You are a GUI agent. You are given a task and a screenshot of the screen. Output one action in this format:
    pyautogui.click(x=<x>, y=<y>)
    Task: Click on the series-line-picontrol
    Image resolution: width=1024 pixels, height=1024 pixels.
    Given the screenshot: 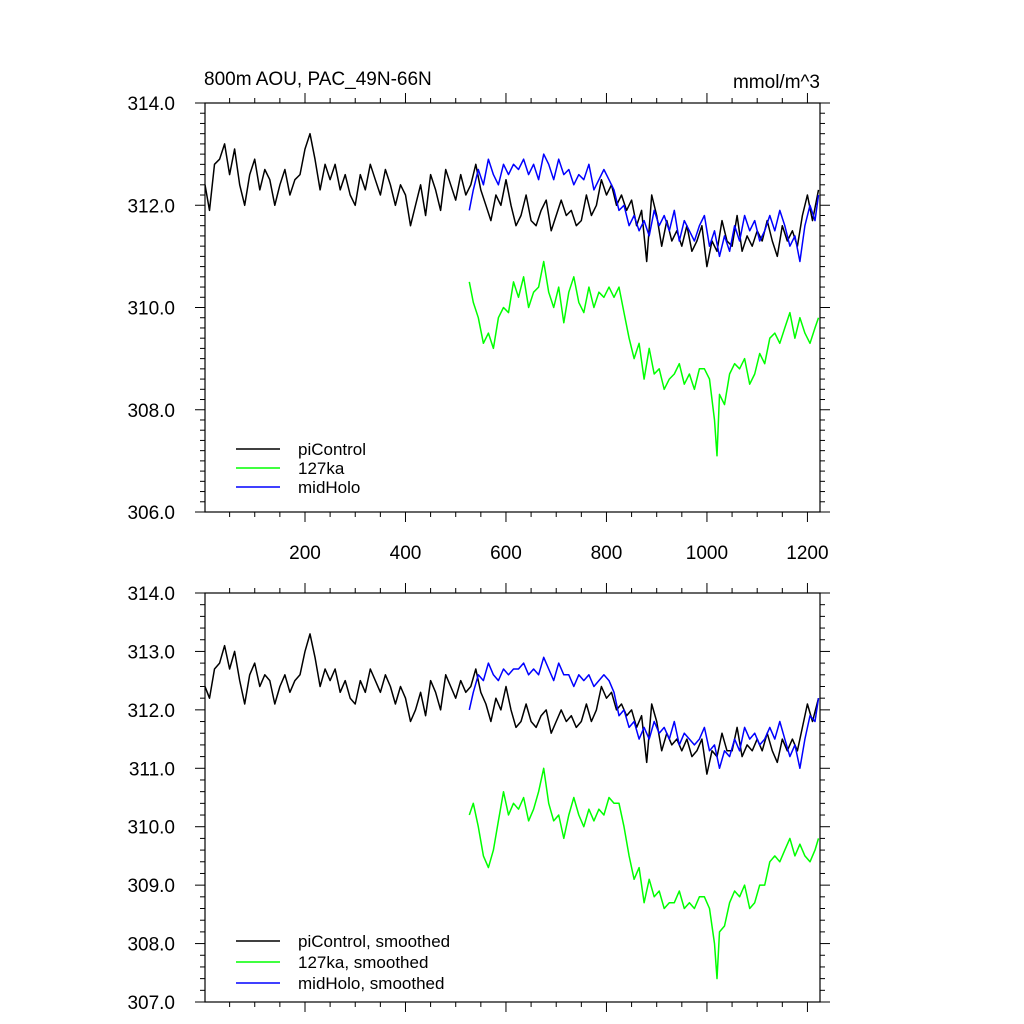 What is the action you would take?
    pyautogui.click(x=512, y=200)
    